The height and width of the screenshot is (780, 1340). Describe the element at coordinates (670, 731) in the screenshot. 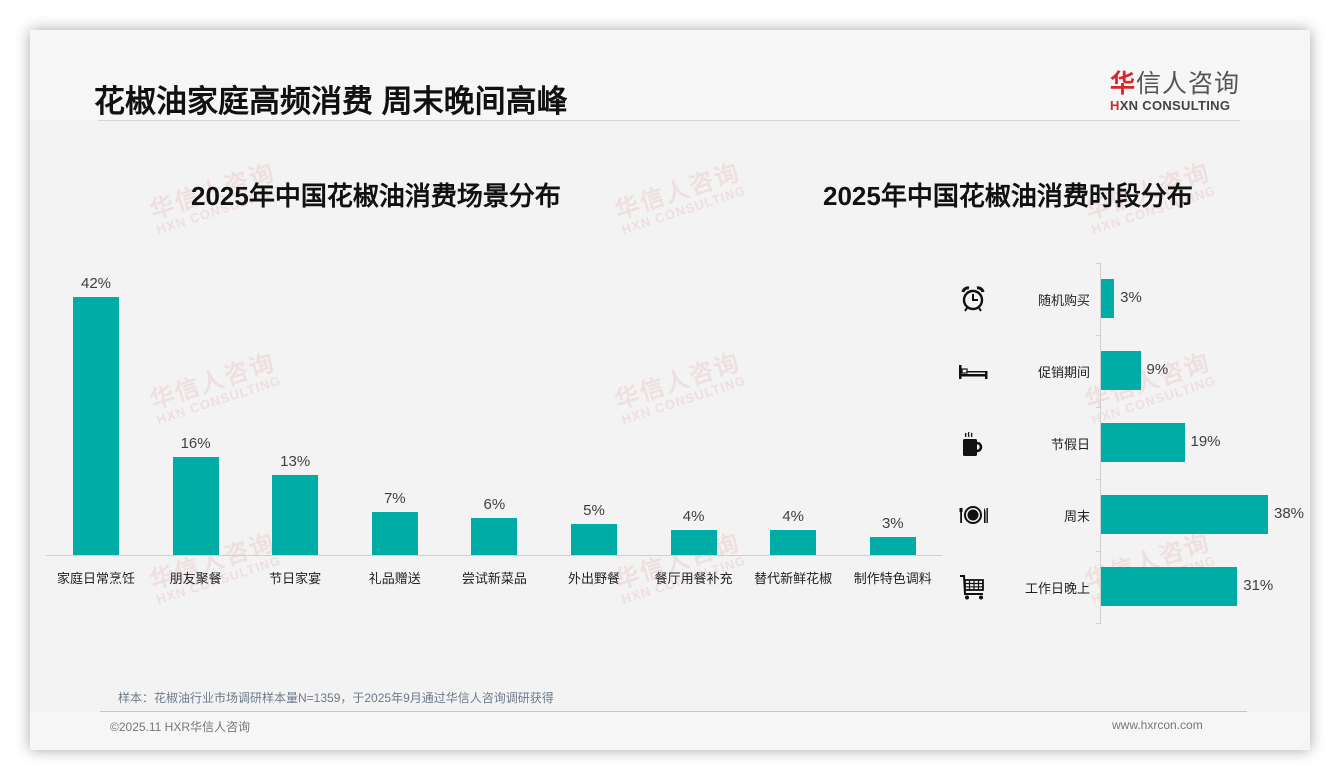

I see `footer-band` at that location.